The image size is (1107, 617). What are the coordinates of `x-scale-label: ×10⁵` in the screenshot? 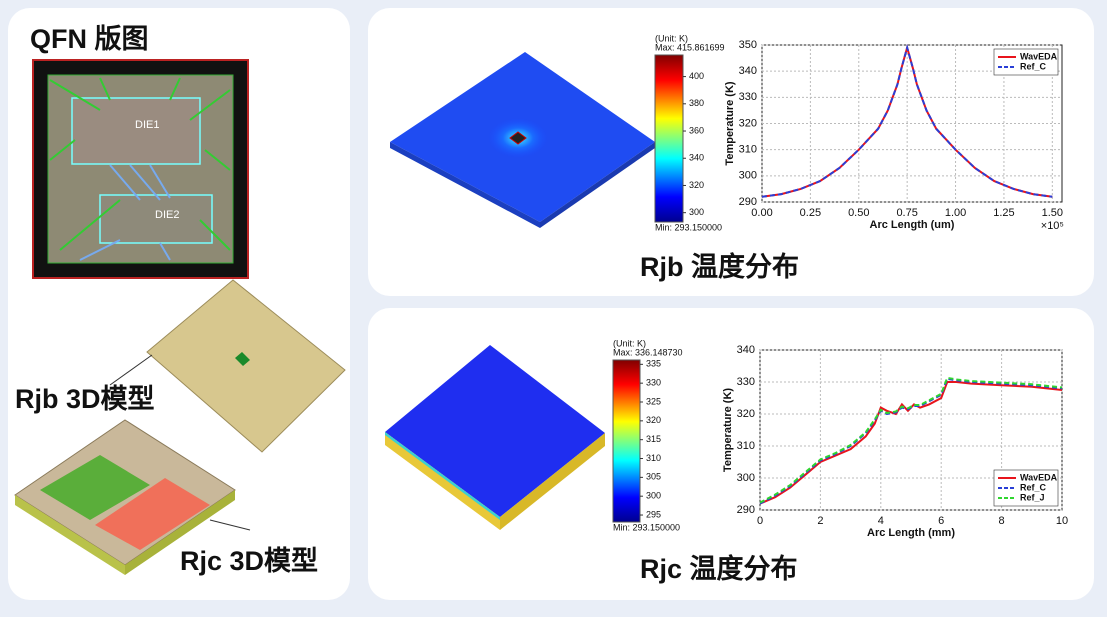 It's located at (1052, 226).